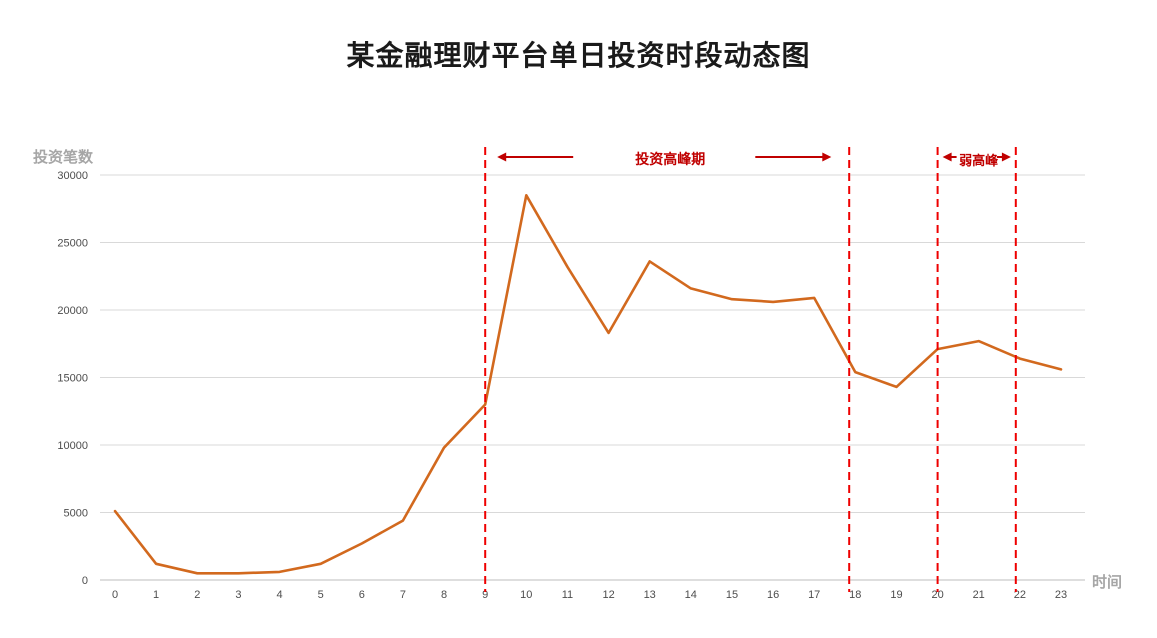 This screenshot has height=638, width=1157. I want to click on chart-title: 某金融理财平台单日投资时段动态图, so click(578, 55).